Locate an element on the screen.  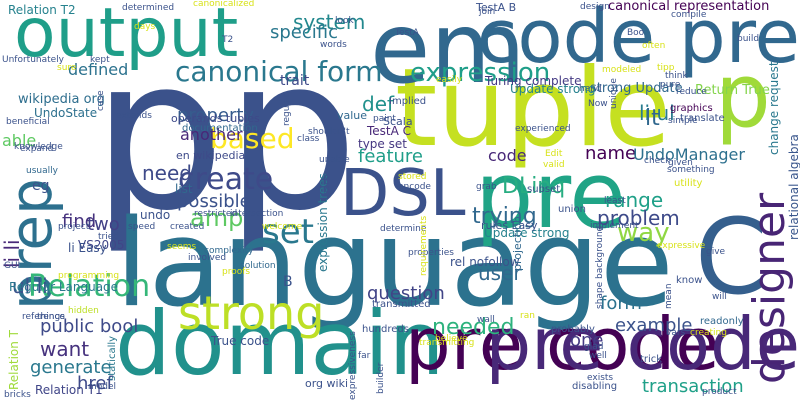
word: range is located at coordinates (634, 200).